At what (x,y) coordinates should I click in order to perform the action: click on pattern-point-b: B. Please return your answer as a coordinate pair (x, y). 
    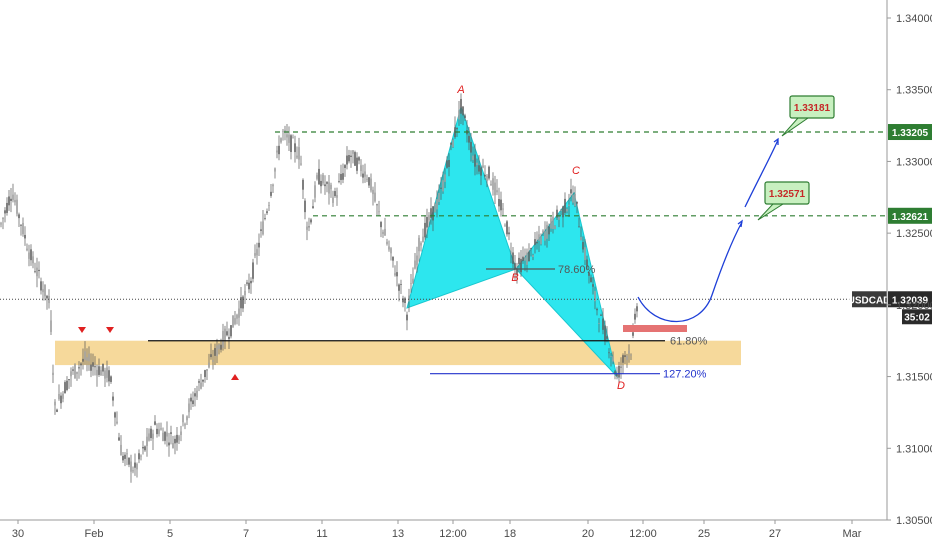
    Looking at the image, I should click on (514, 278).